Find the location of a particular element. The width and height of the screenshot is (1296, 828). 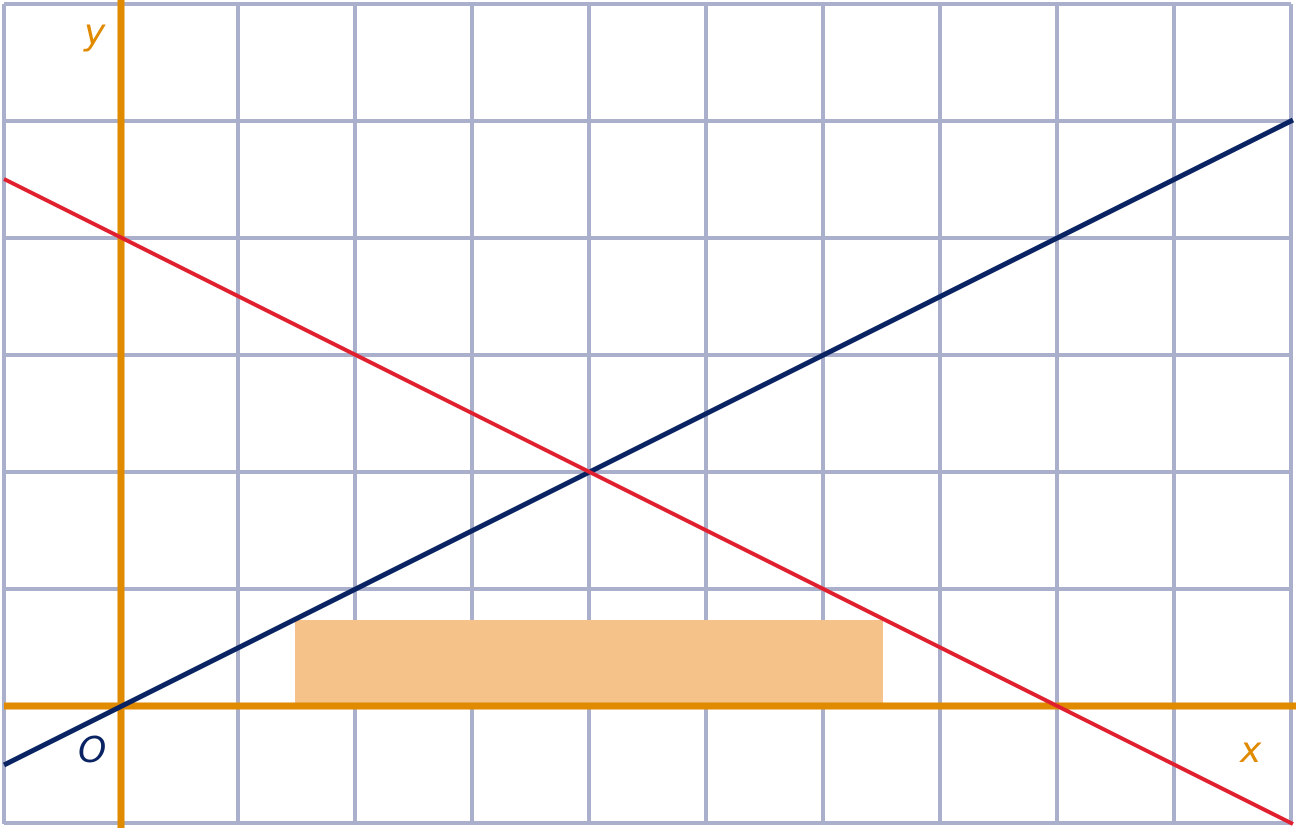

origin-label: O is located at coordinates (92, 750).